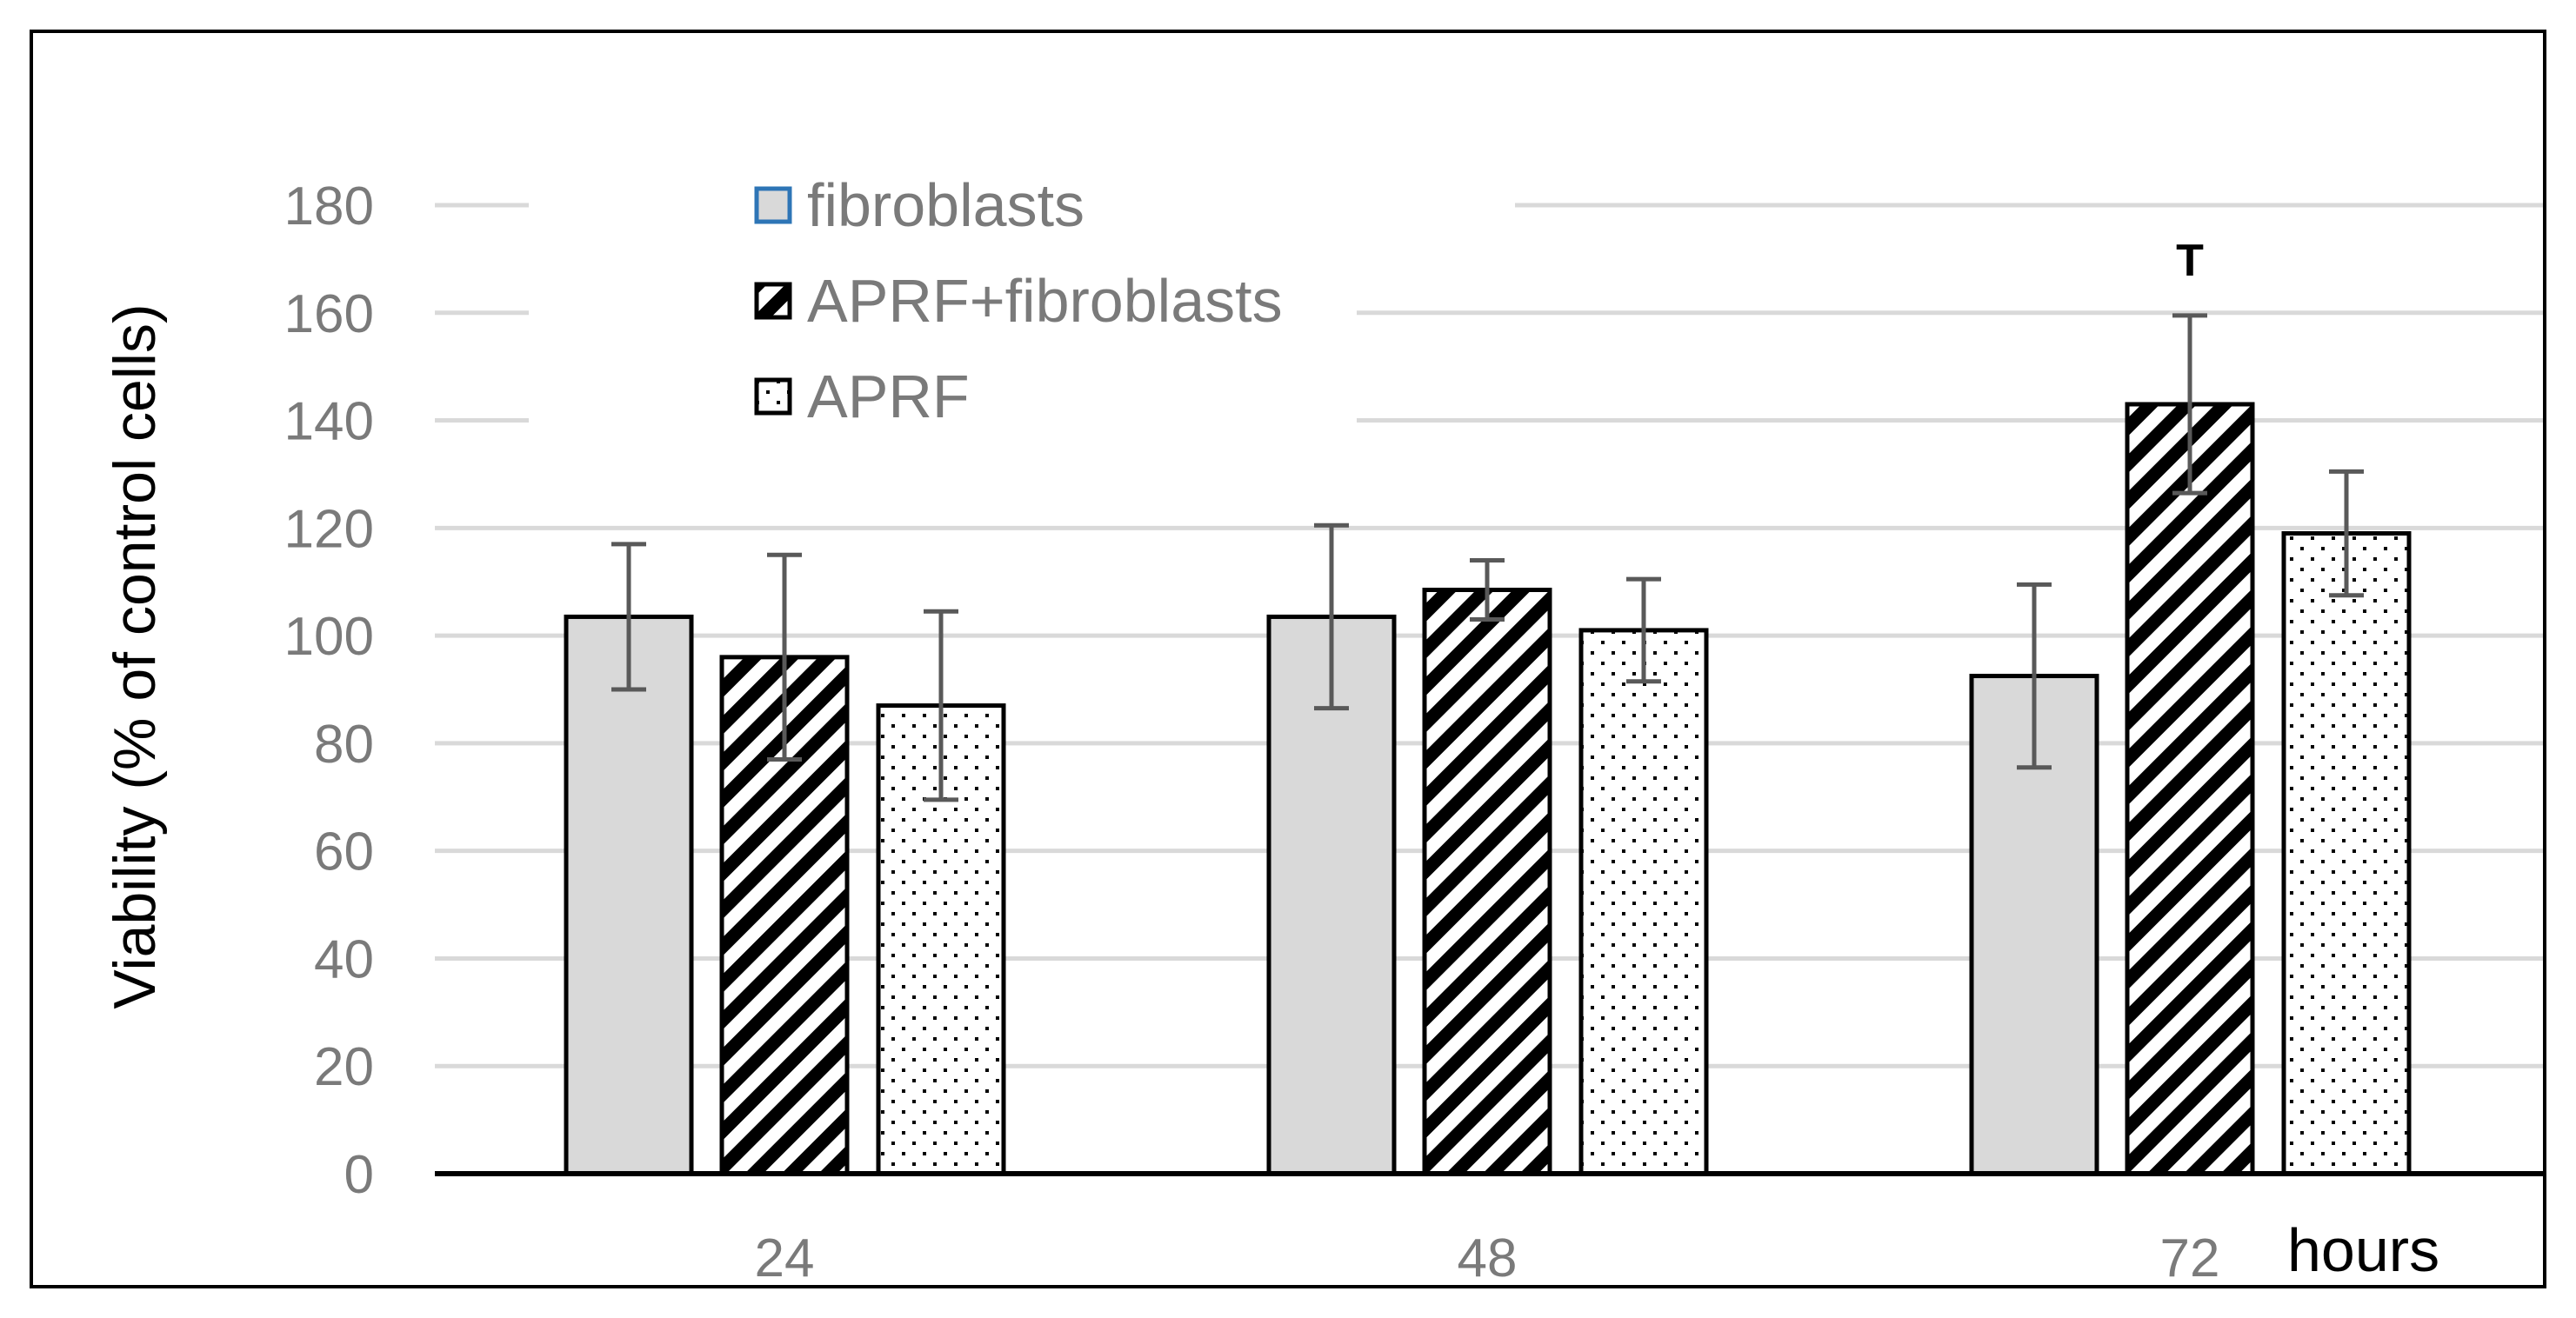 The image size is (2576, 1318). Describe the element at coordinates (888, 396) in the screenshot. I see `legend-label: APRF` at that location.